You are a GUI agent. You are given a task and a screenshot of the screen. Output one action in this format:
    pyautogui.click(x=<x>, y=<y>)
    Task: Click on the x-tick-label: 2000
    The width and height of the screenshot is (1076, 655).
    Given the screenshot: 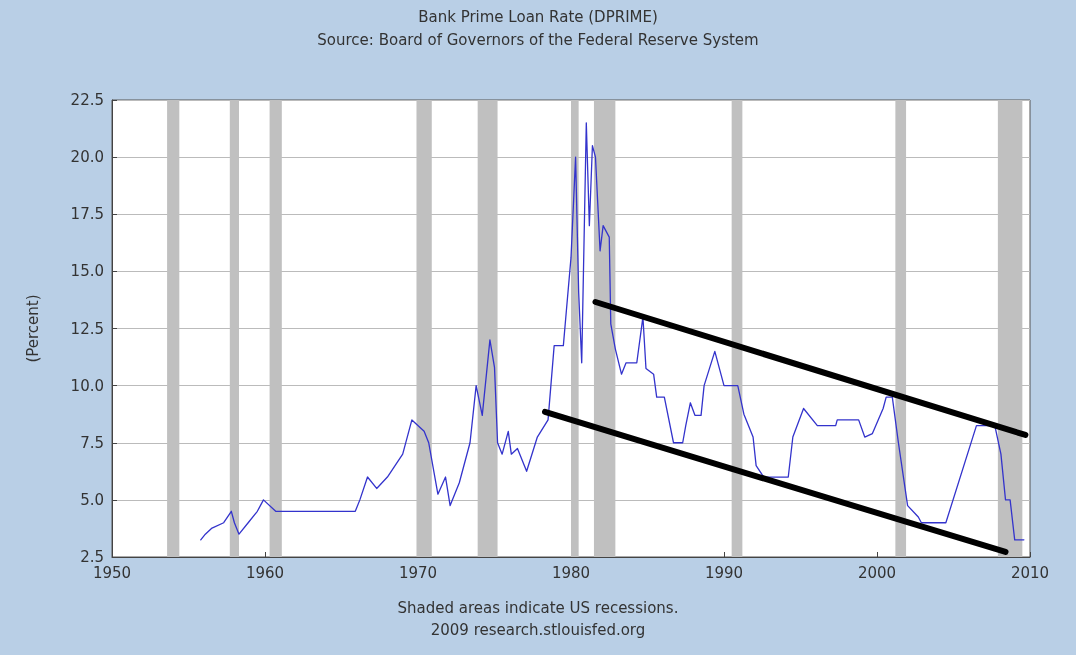 What is the action you would take?
    pyautogui.click(x=877, y=572)
    